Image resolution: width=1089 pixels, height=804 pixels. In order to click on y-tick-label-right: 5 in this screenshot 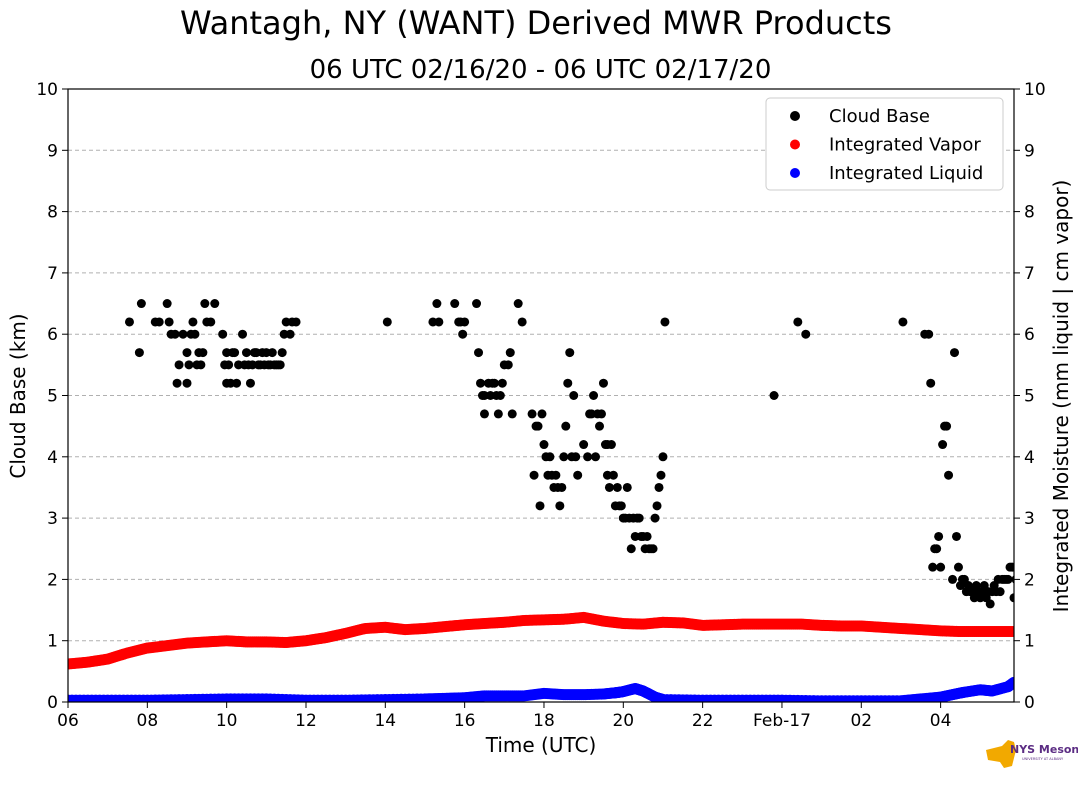, I will do `click(1029, 397)`.